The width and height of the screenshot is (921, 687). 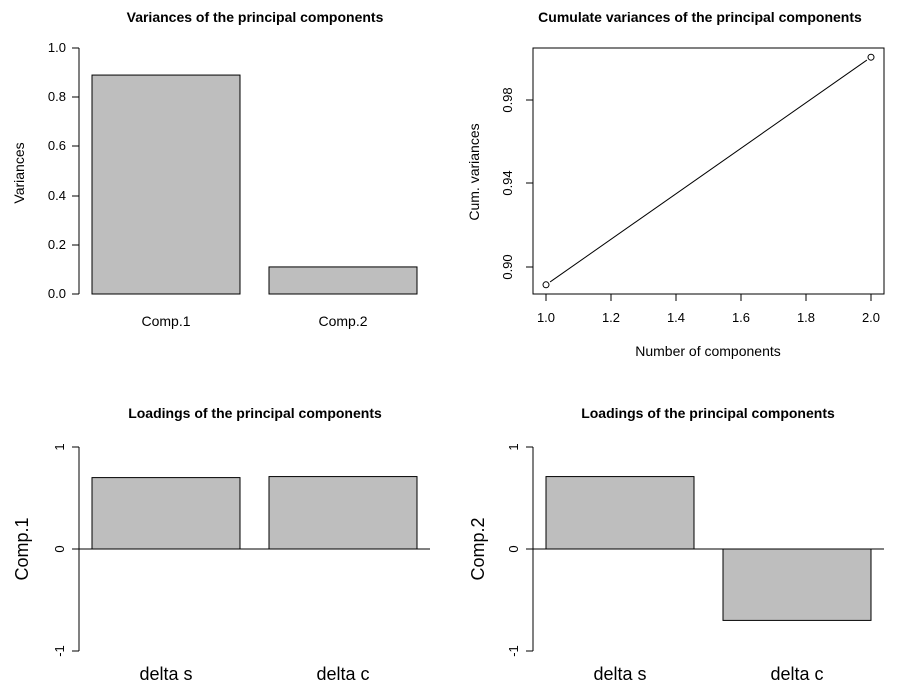 I want to click on cumulative-y-tick-label: 0.94, so click(x=507, y=182).